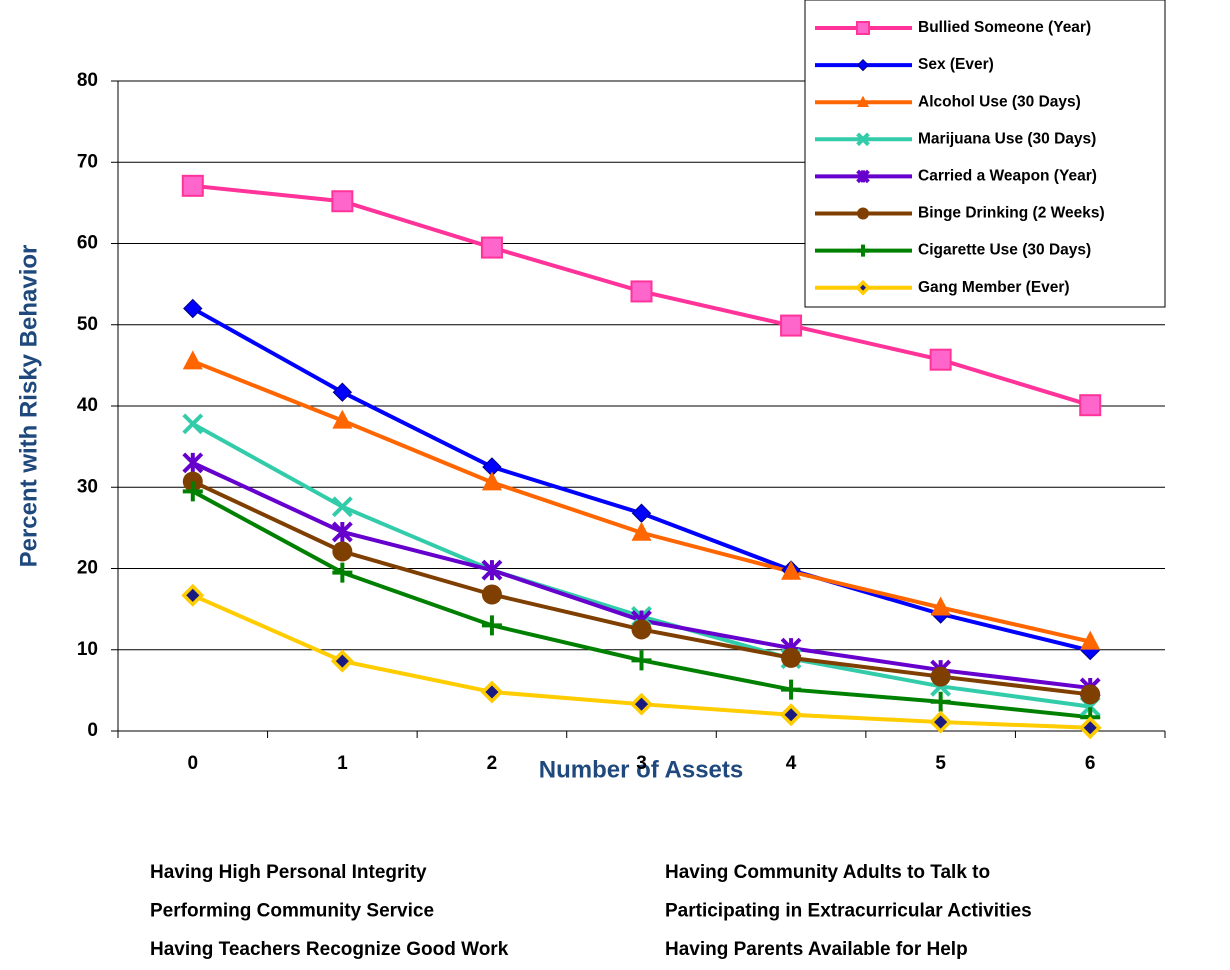 The image size is (1230, 970). I want to click on legend-label: Bullied Someone (Year), so click(1004, 27).